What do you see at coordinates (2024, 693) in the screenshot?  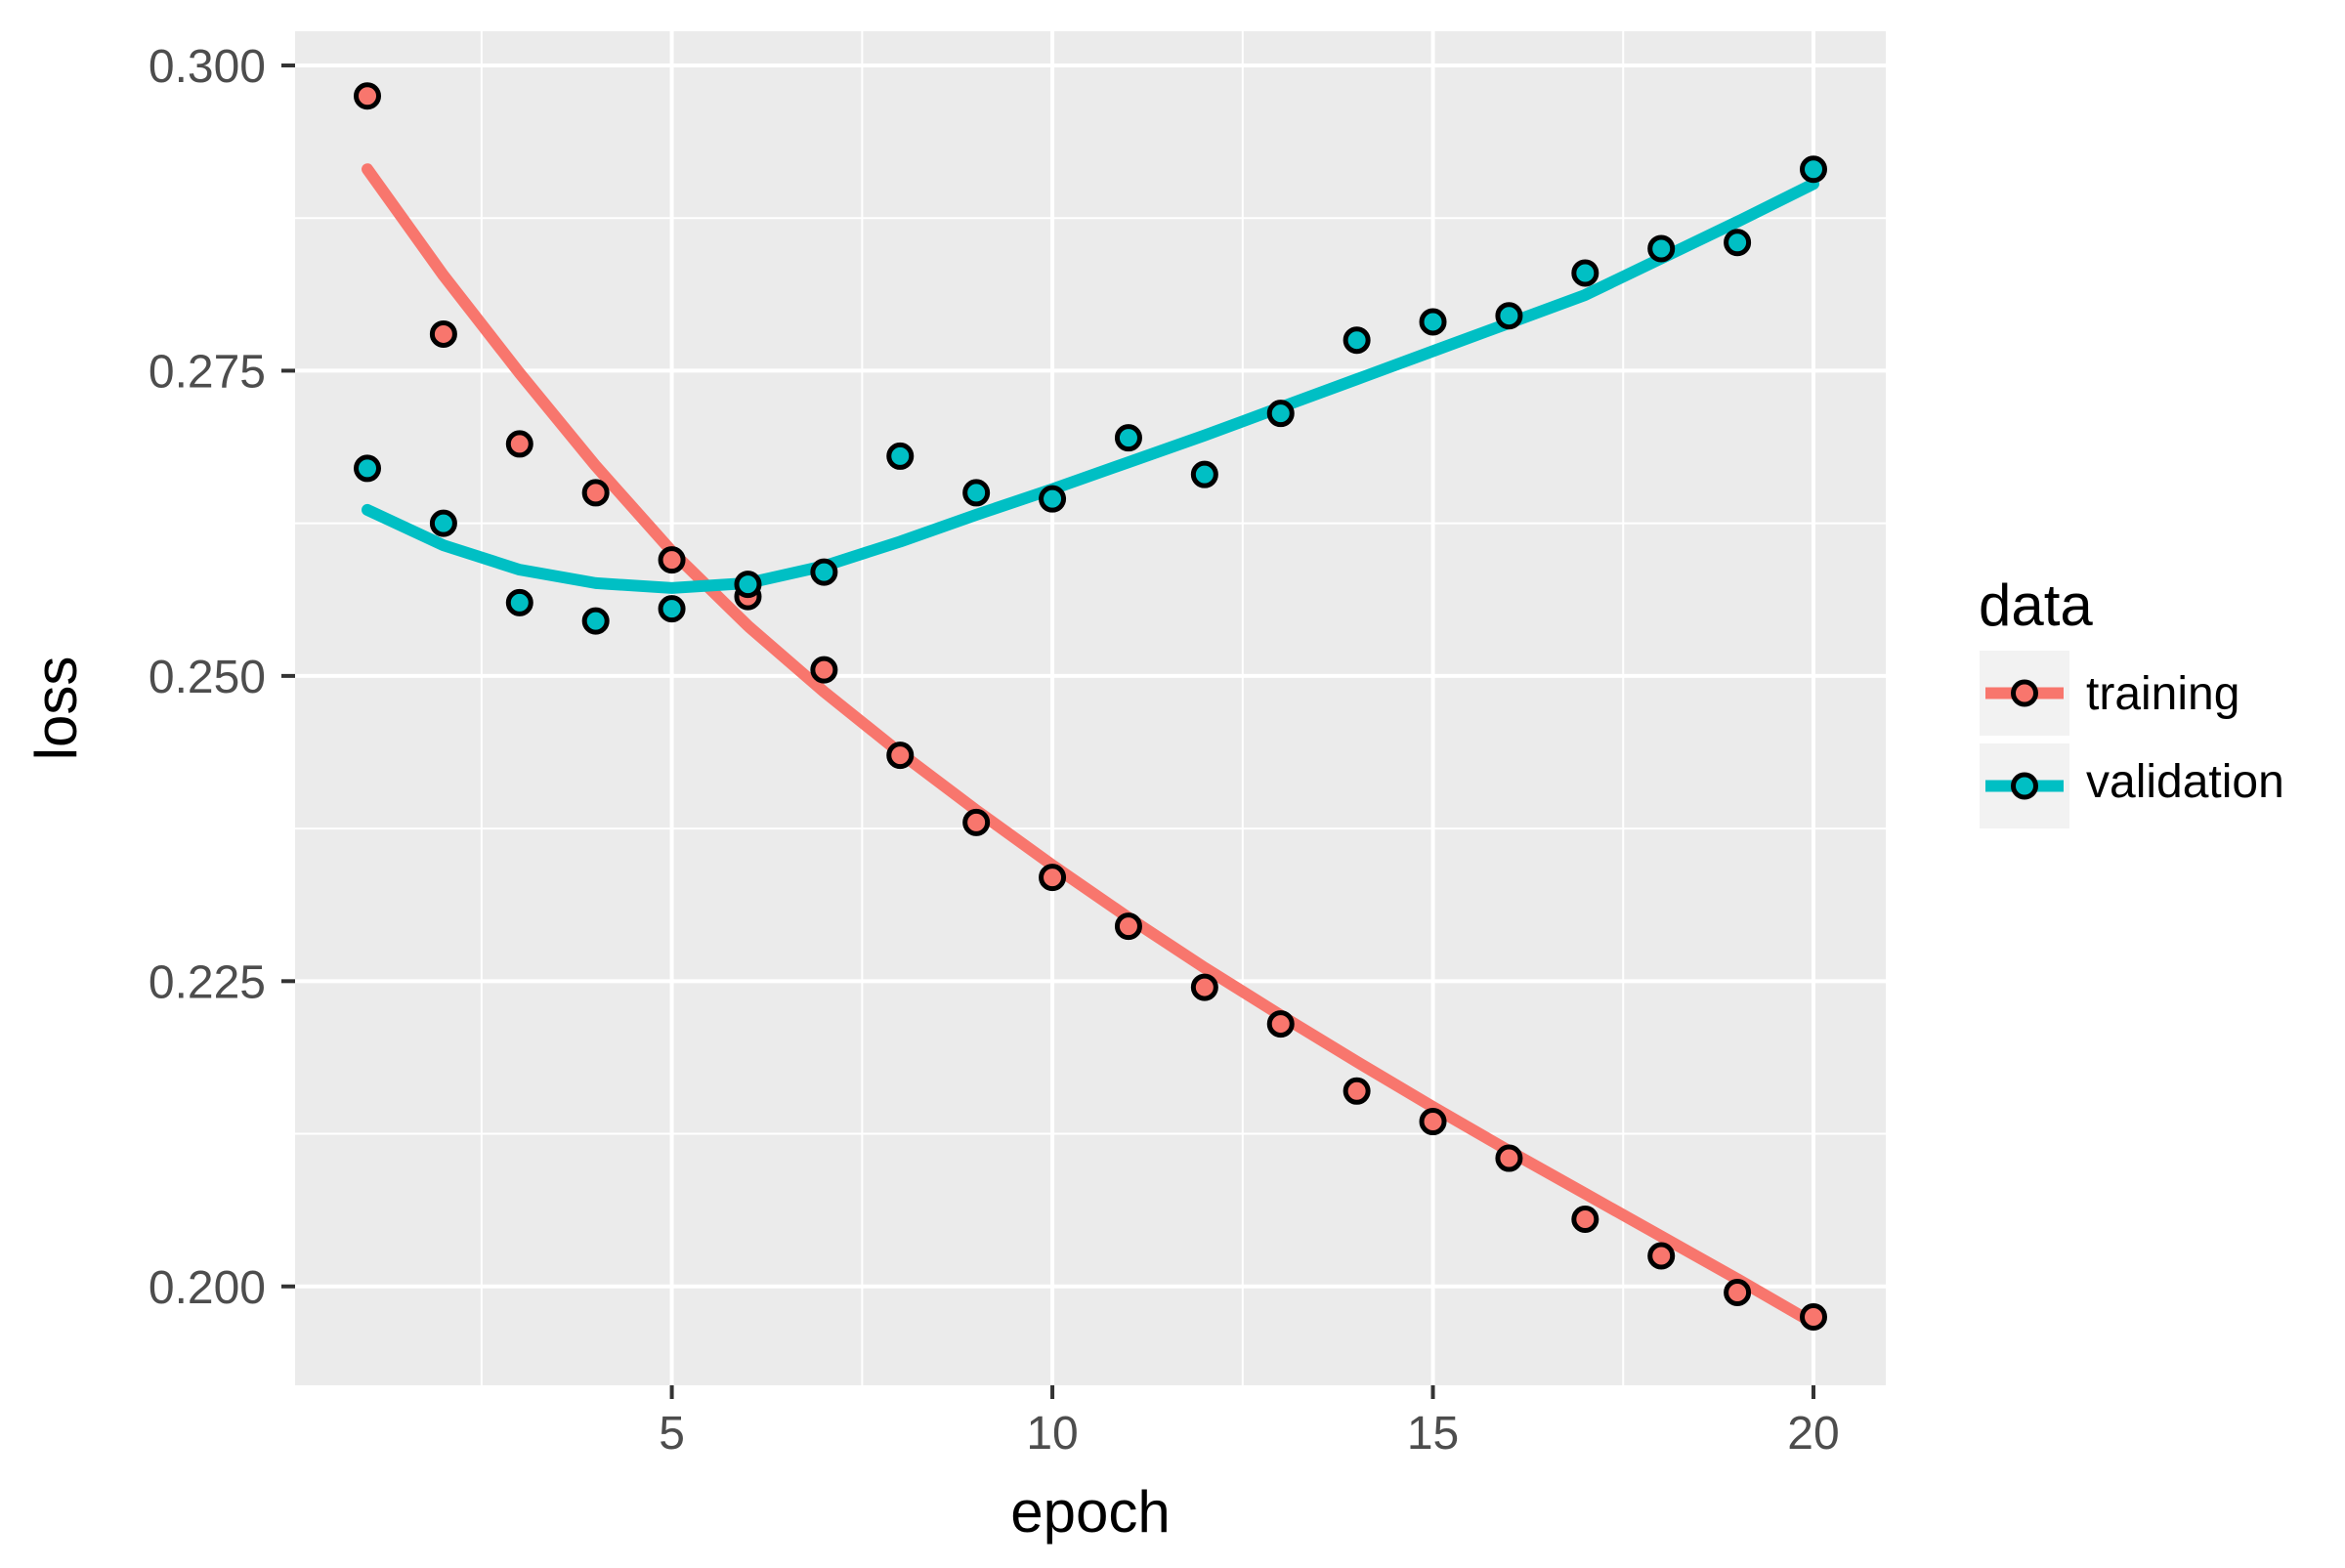 I see `legend-key-marker-training` at bounding box center [2024, 693].